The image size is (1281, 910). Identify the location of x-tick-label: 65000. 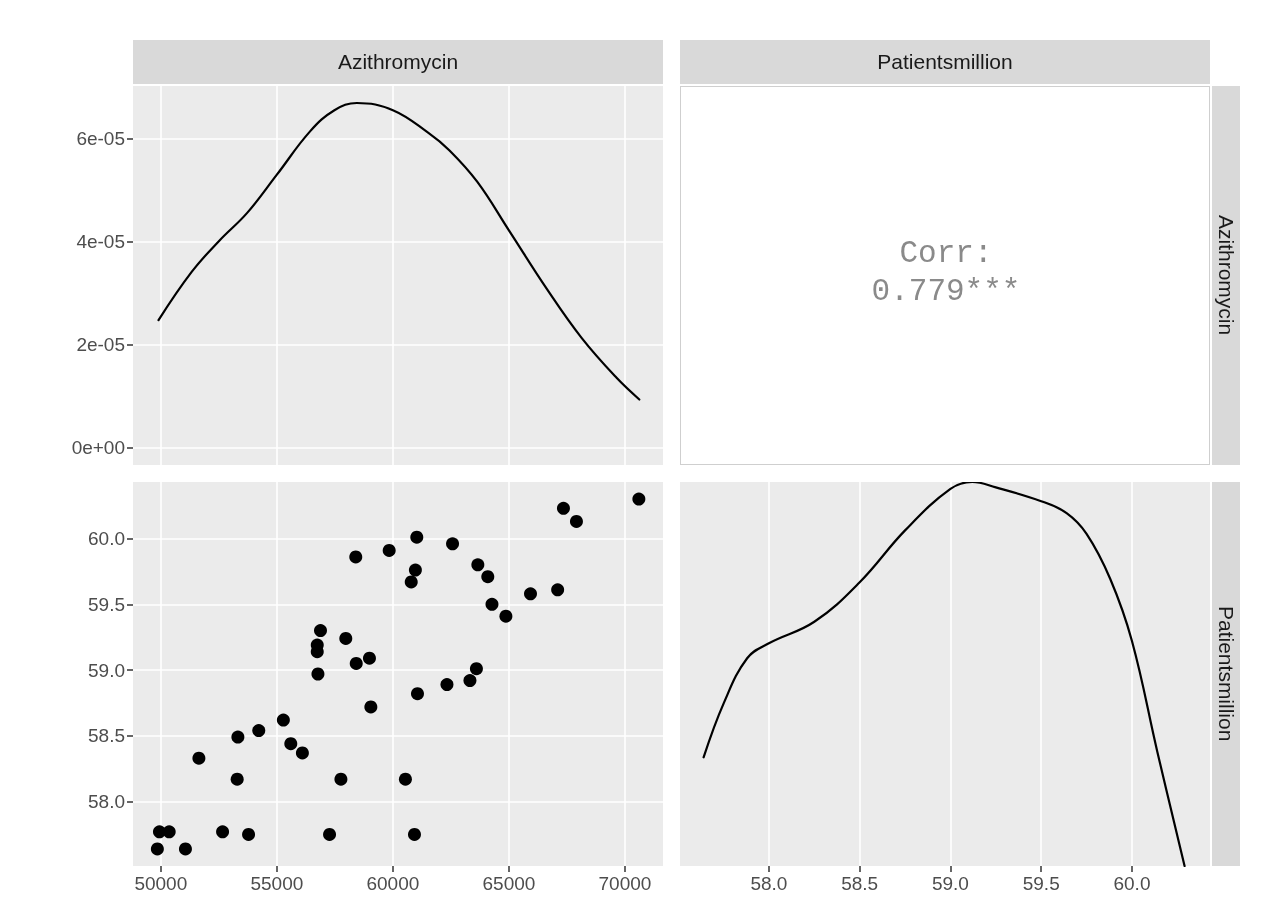
(509, 883).